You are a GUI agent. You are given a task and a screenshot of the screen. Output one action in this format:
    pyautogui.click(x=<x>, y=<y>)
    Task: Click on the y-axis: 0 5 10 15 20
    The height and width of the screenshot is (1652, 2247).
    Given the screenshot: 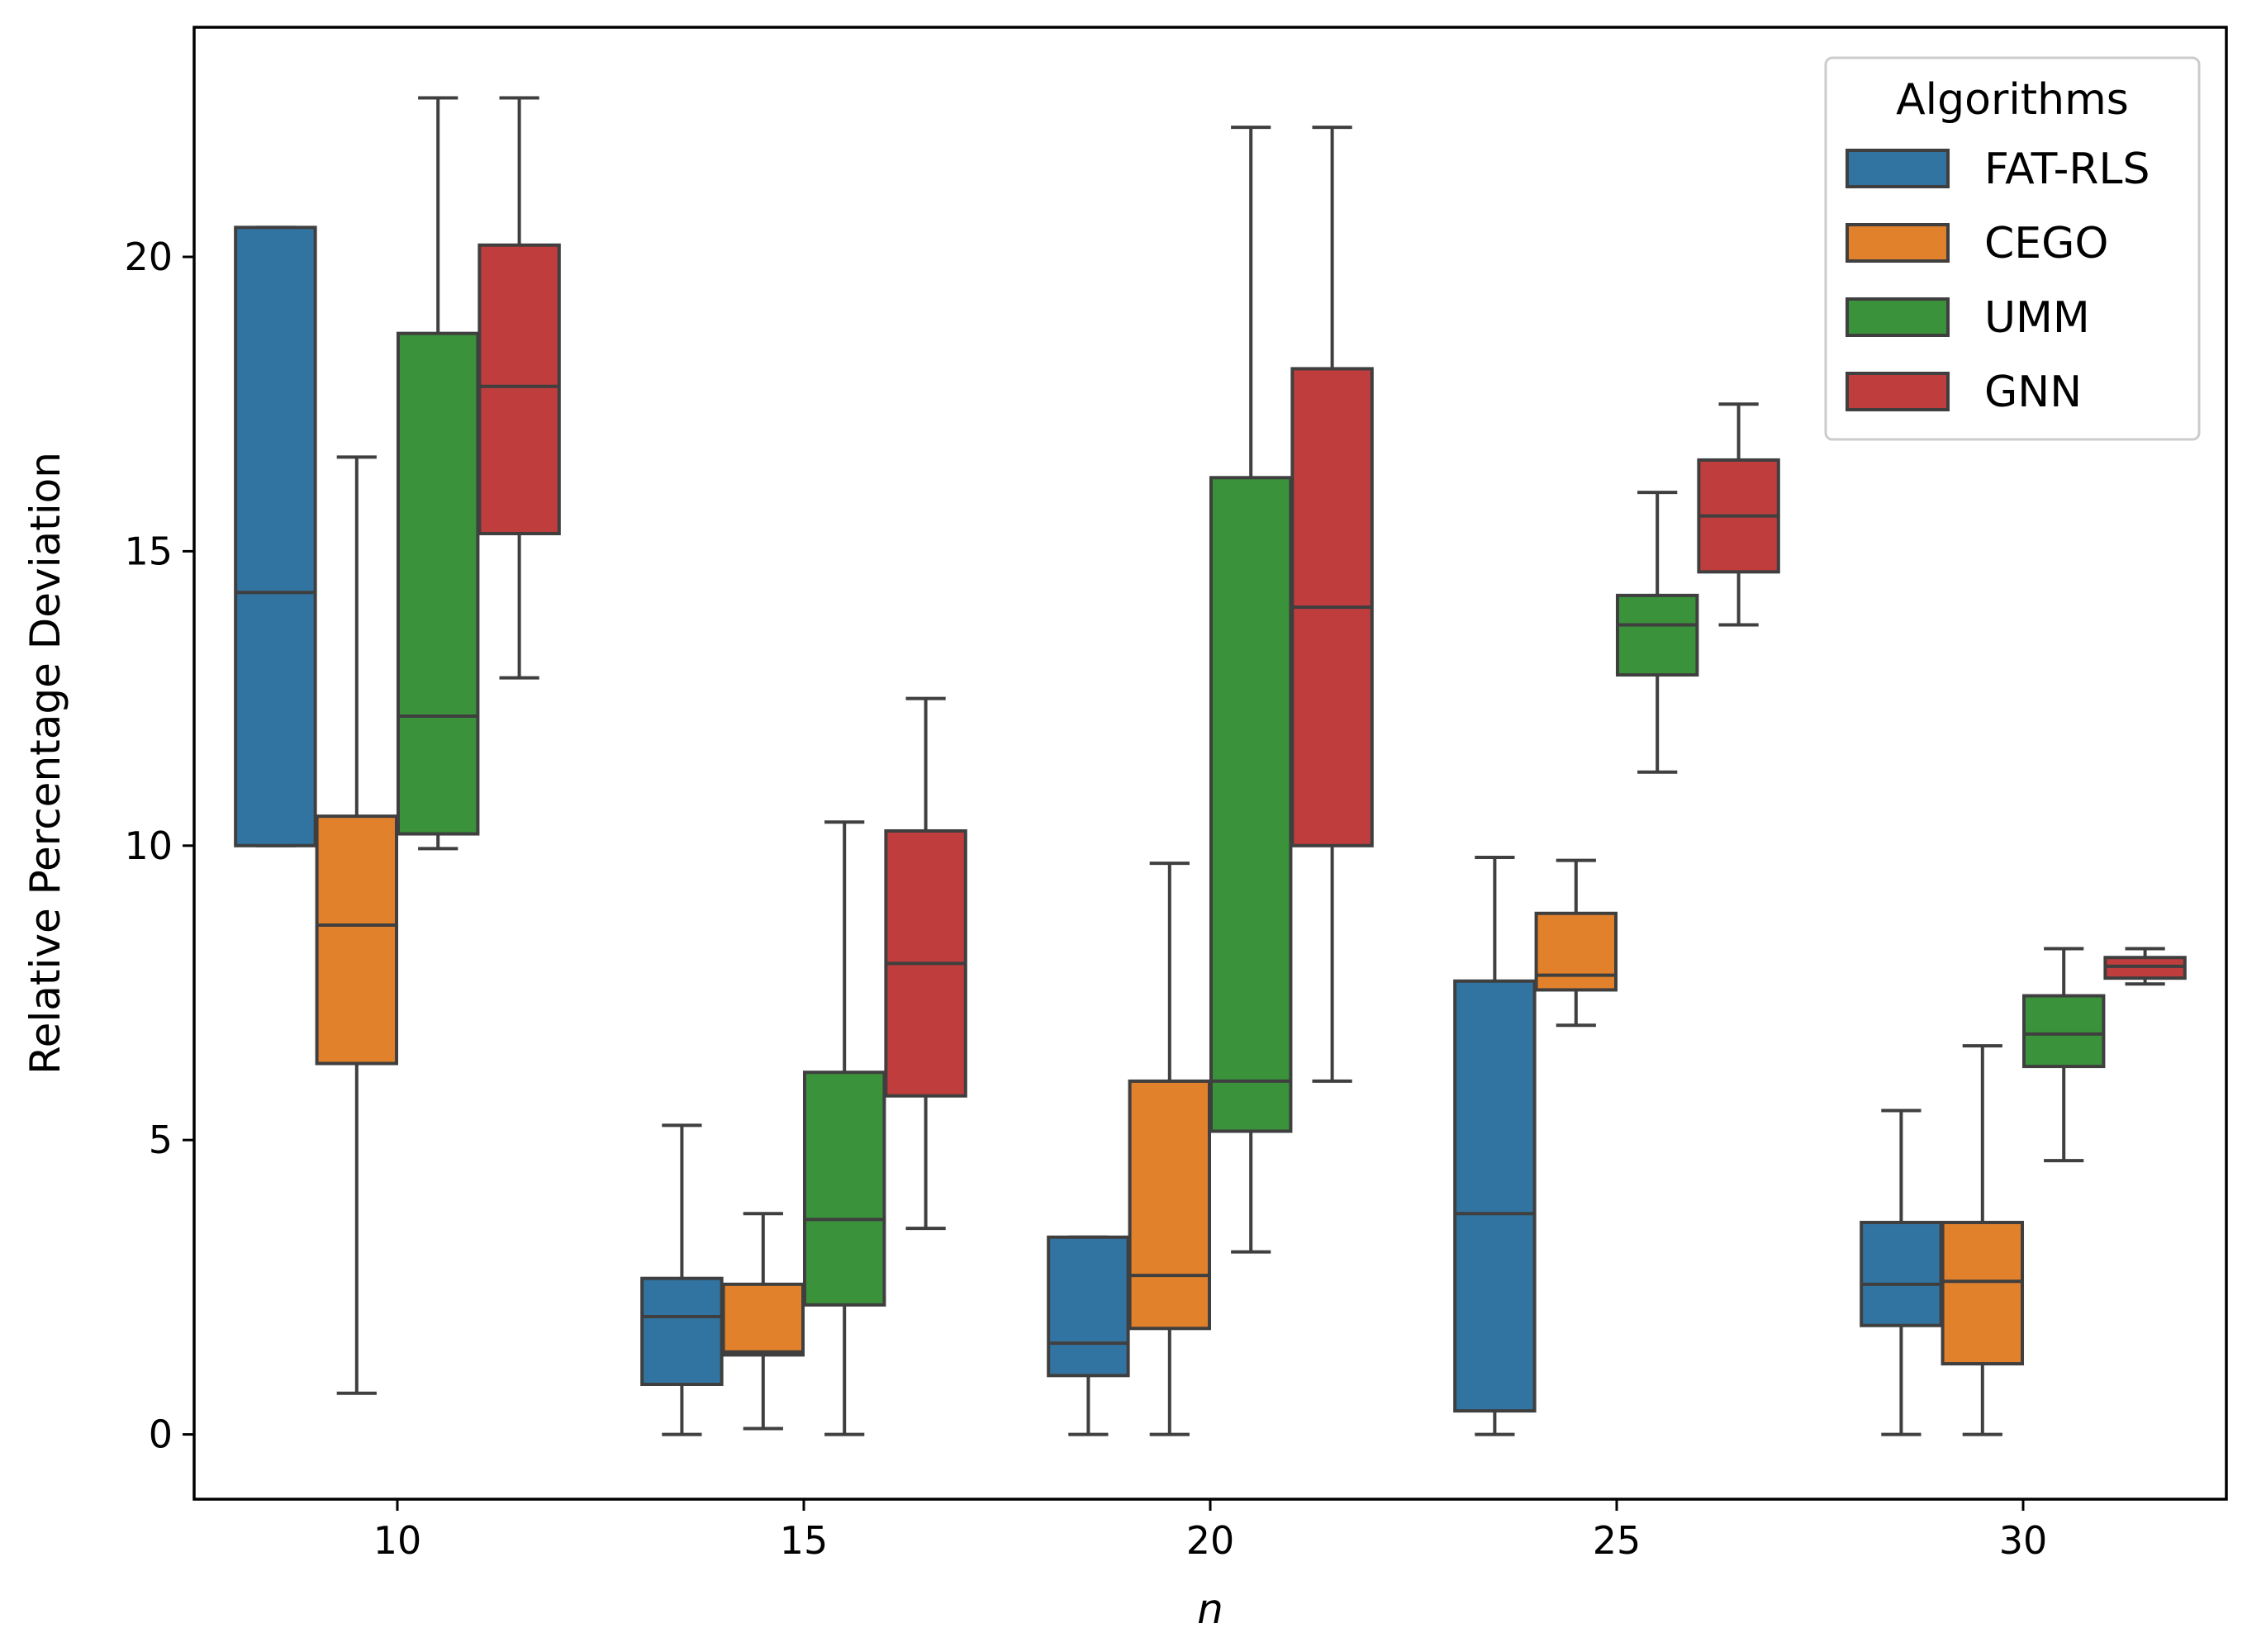 What is the action you would take?
    pyautogui.click(x=159, y=846)
    